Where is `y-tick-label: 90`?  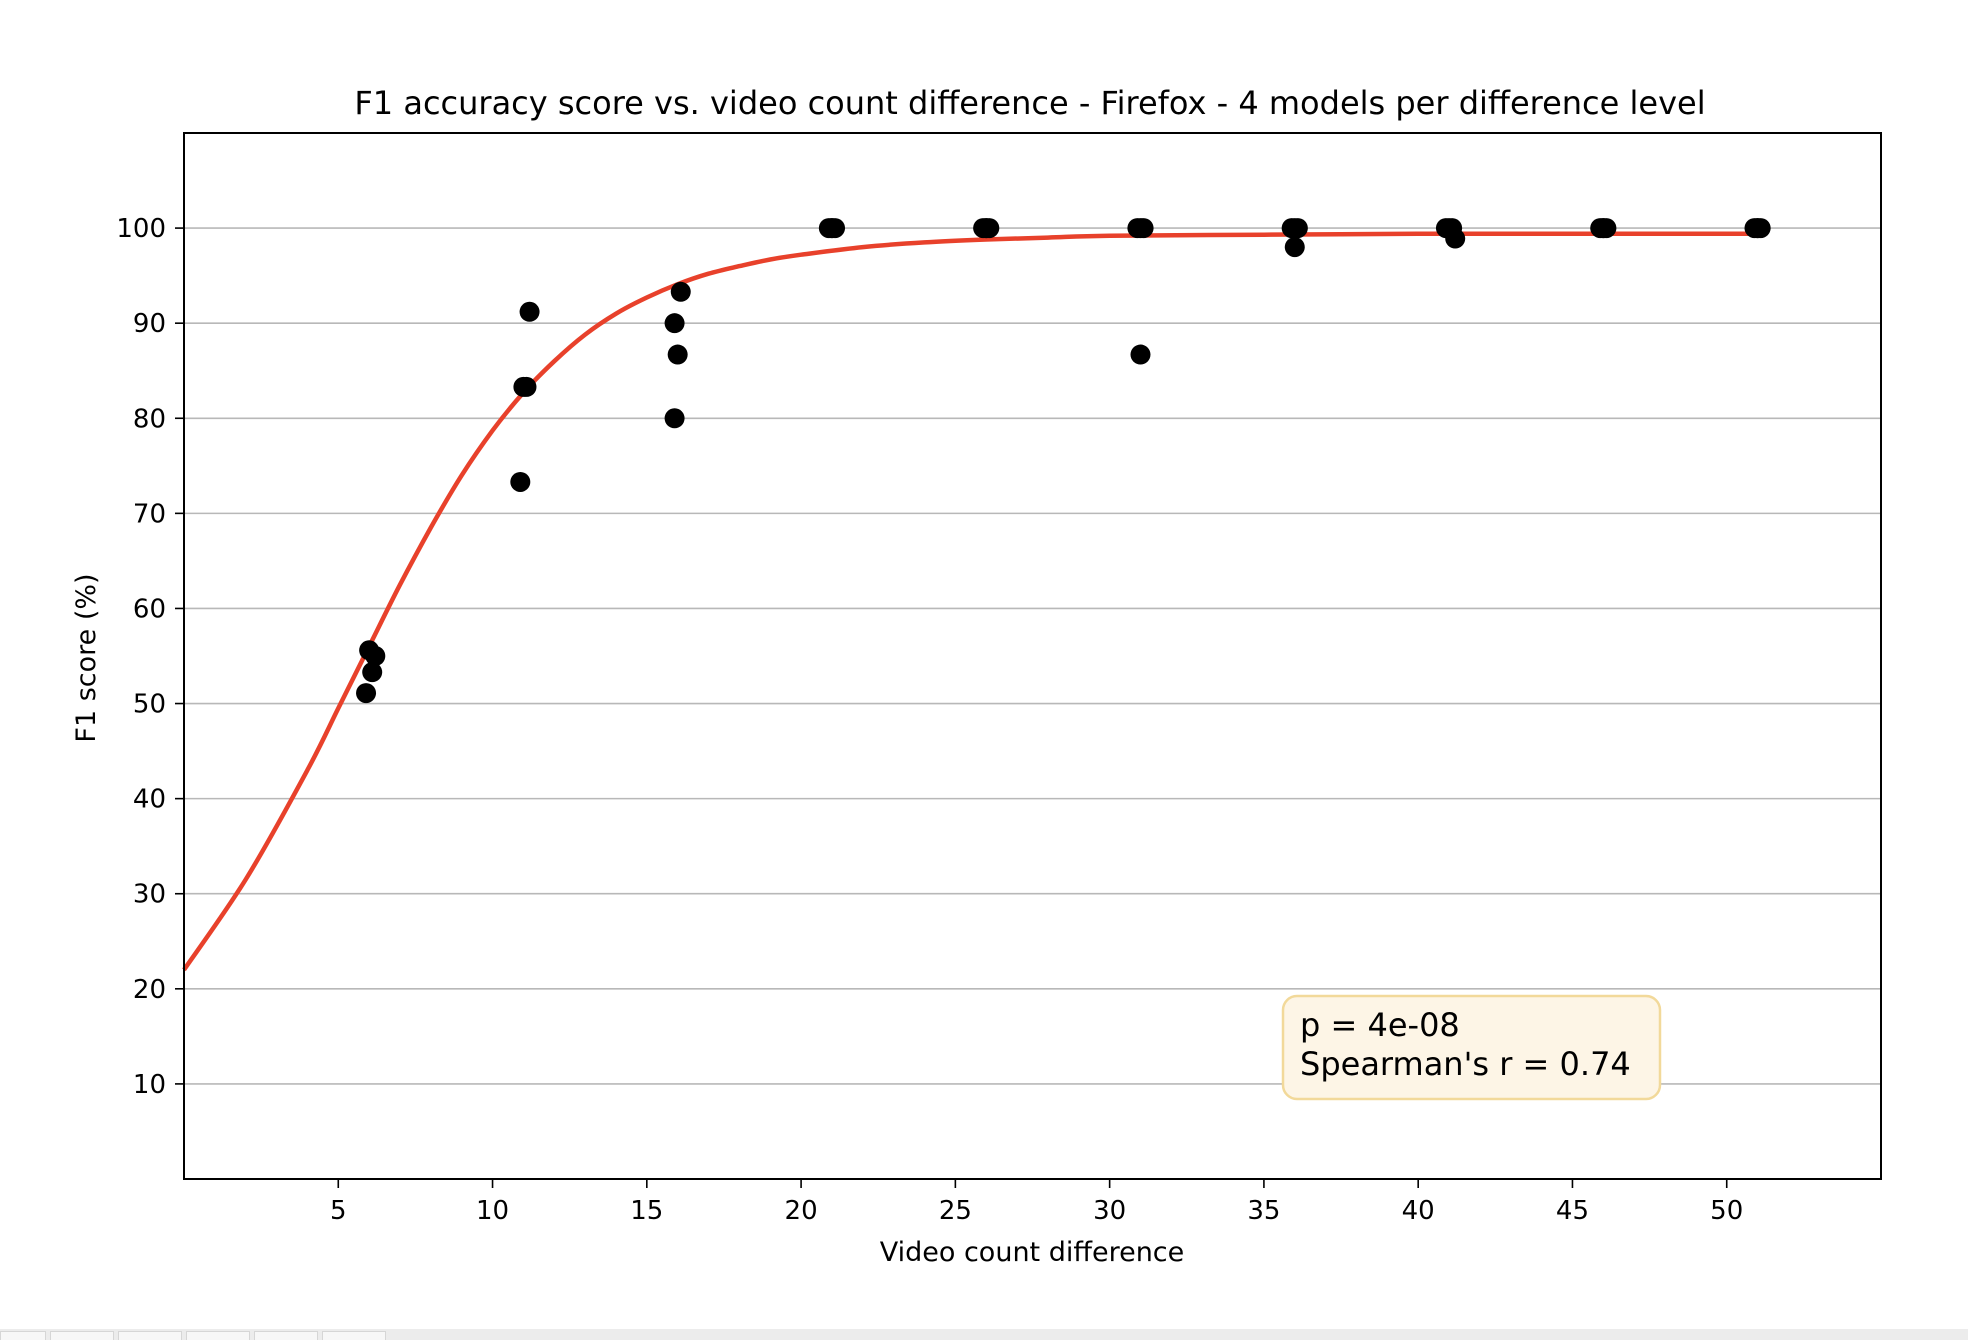 y-tick-label: 90 is located at coordinates (149, 324).